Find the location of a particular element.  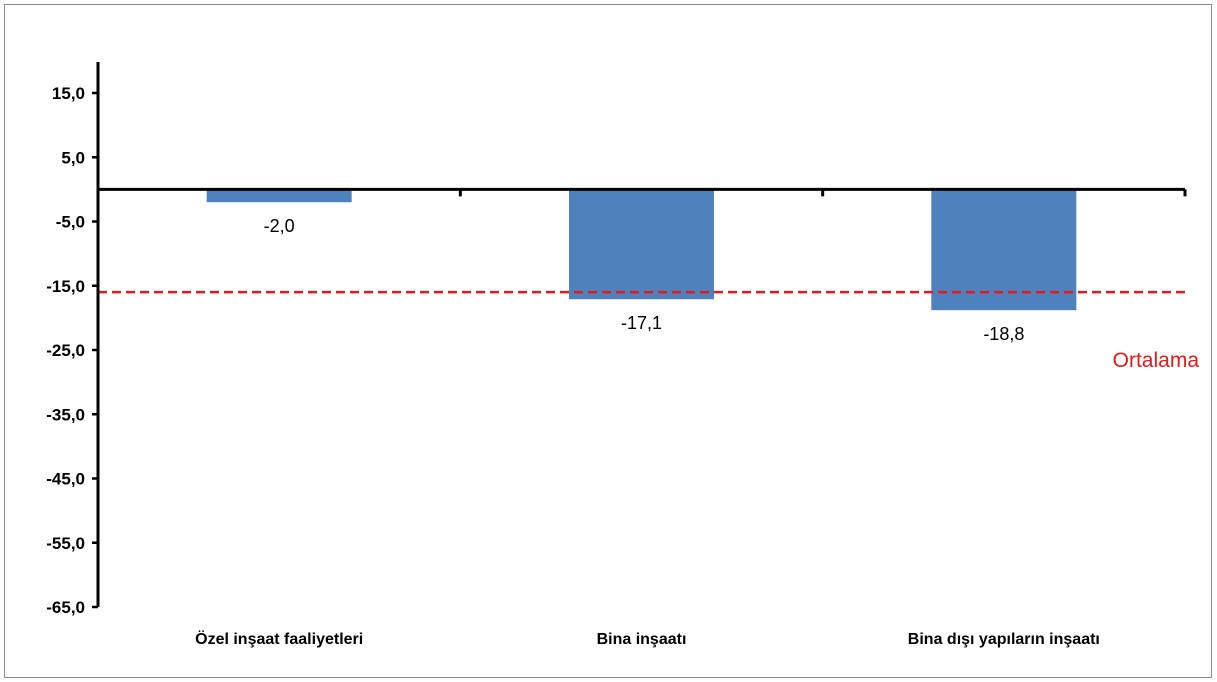

category-label: Bina inşaatı is located at coordinates (642, 639).